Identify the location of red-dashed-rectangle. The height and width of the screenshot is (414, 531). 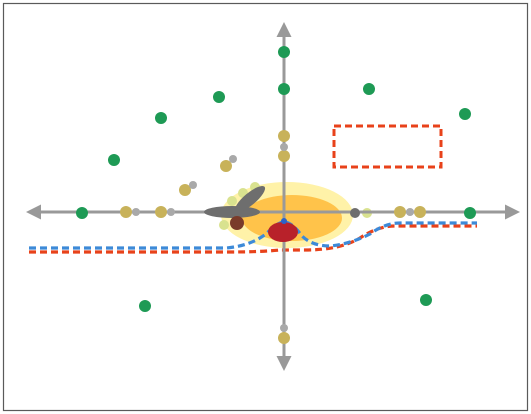
(387, 146).